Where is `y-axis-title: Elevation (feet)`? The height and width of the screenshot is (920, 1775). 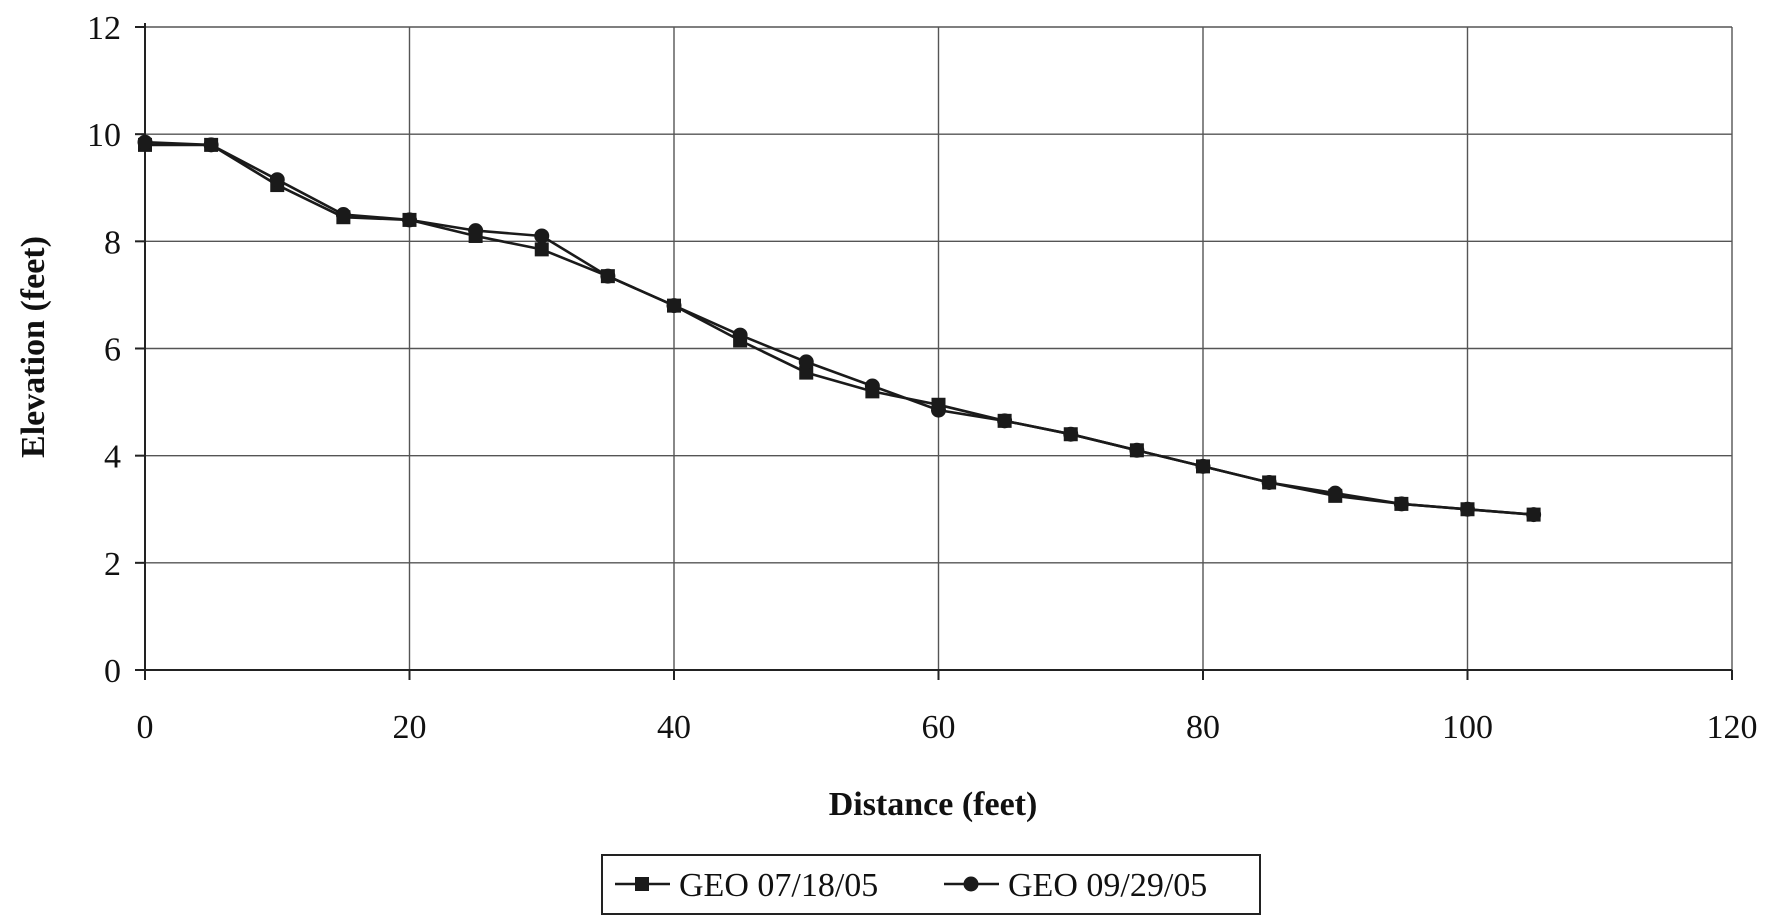 y-axis-title: Elevation (feet) is located at coordinates (33, 347).